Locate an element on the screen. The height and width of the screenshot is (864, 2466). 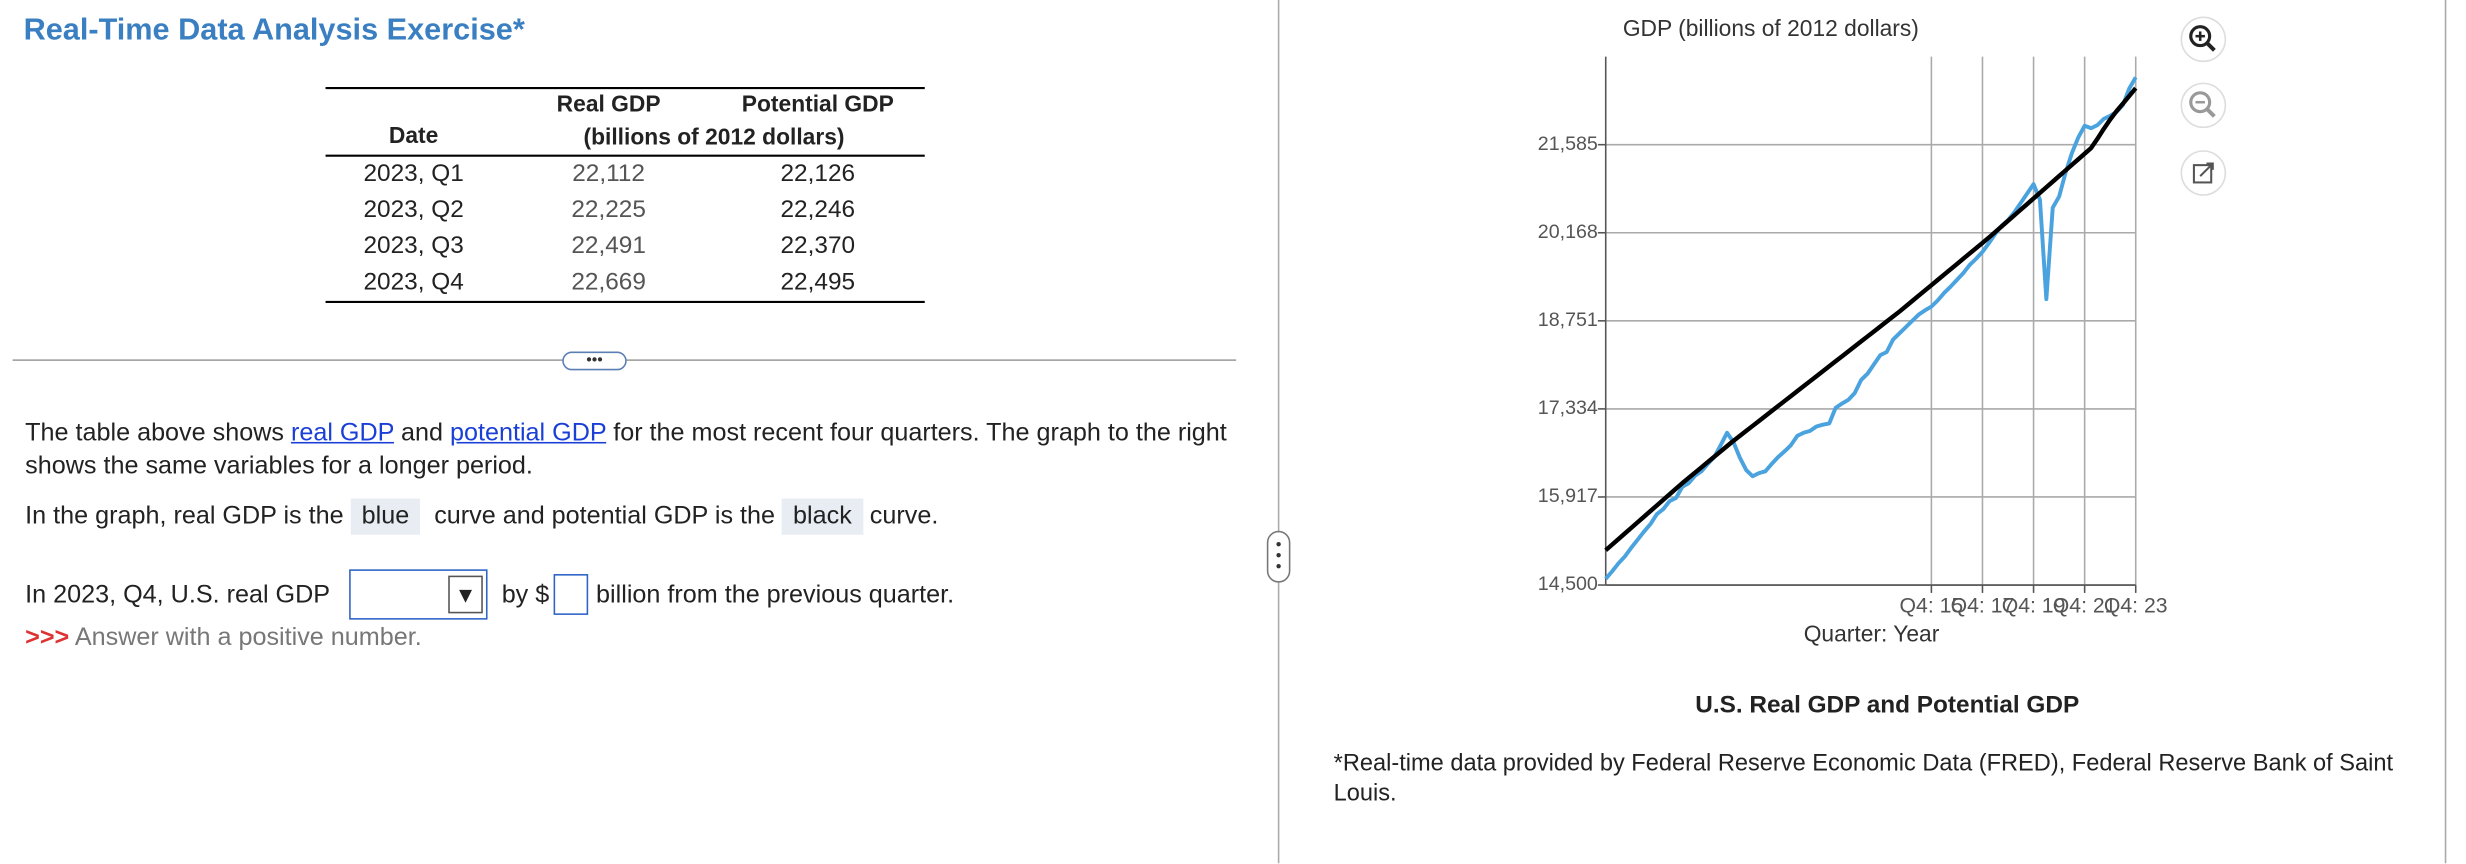
x-tick-label: Q4: 19 is located at coordinates (2034, 606).